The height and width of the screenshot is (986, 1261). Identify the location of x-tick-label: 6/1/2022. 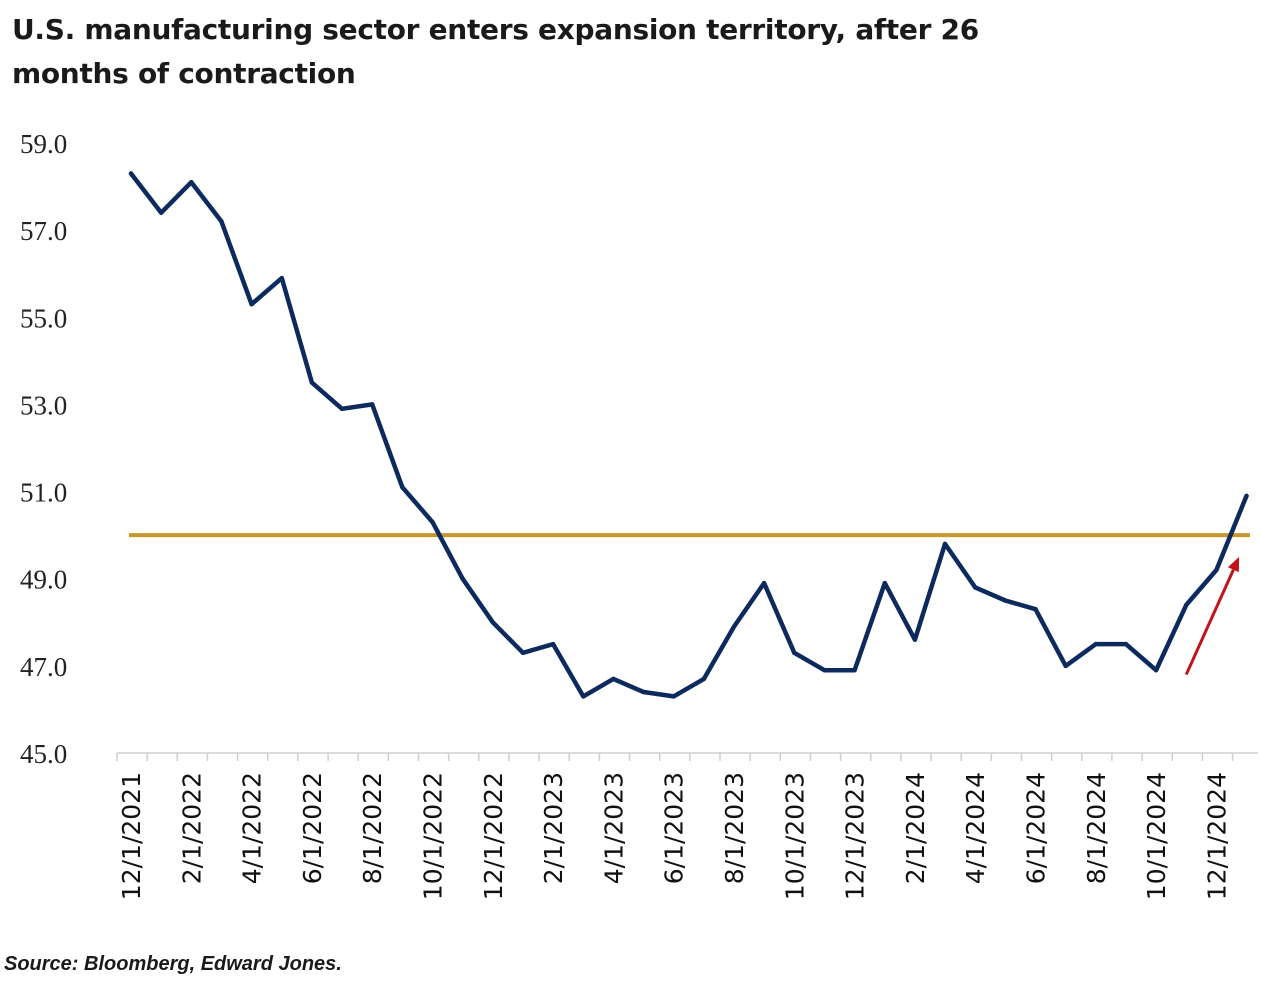
(312, 828).